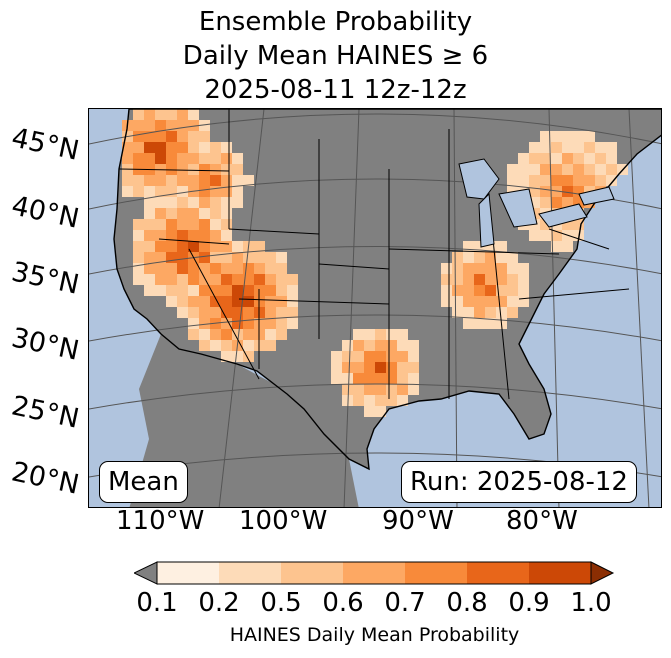  I want to click on great-lake, so click(563, 215).